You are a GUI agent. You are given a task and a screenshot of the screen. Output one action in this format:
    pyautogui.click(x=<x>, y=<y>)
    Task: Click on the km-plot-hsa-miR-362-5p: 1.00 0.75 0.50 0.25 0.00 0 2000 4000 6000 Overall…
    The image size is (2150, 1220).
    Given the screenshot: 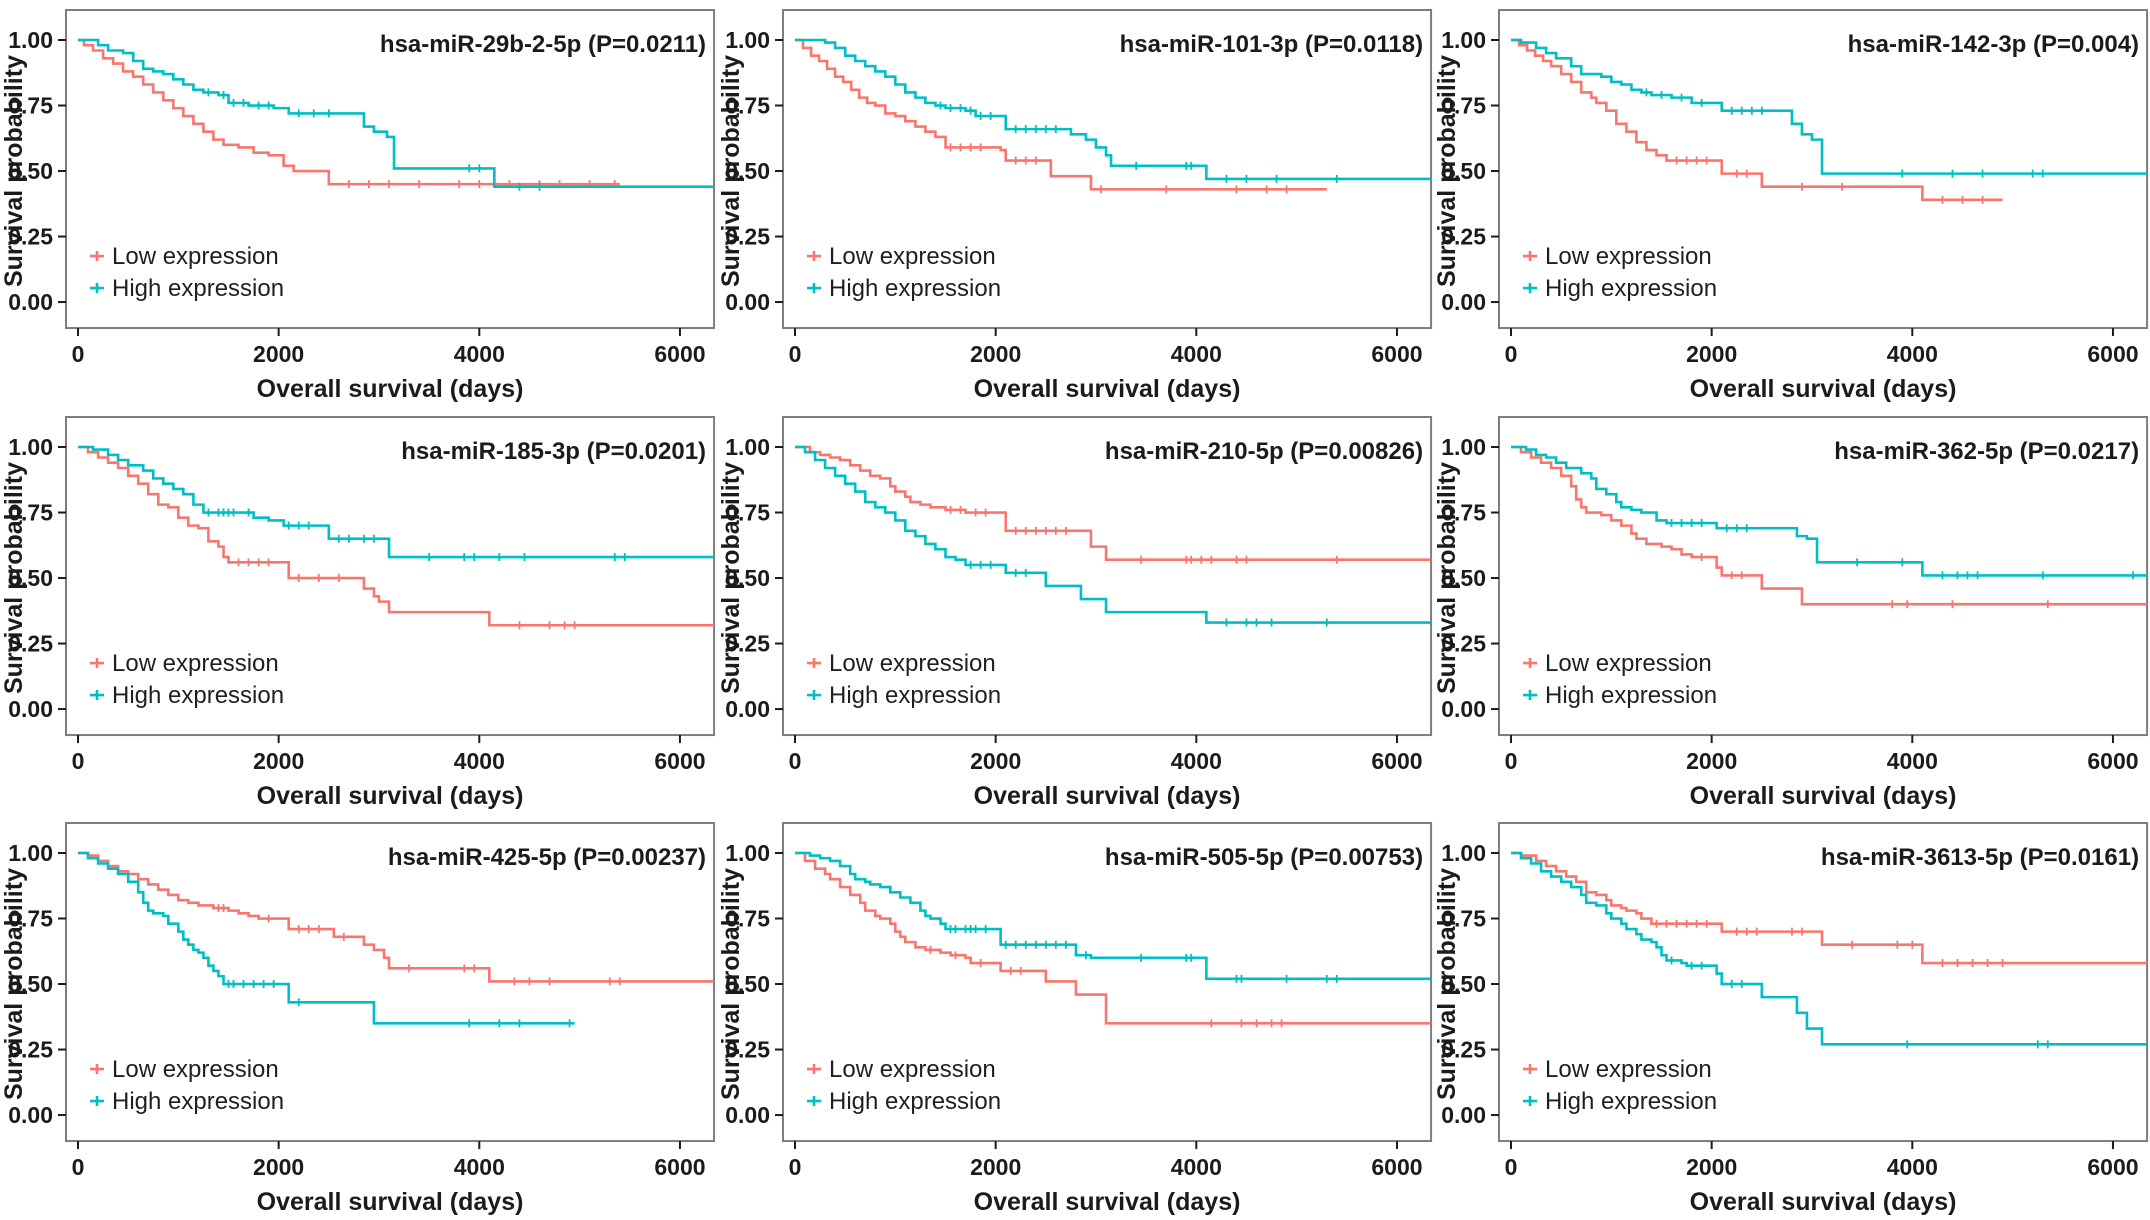 What is the action you would take?
    pyautogui.click(x=1791, y=612)
    